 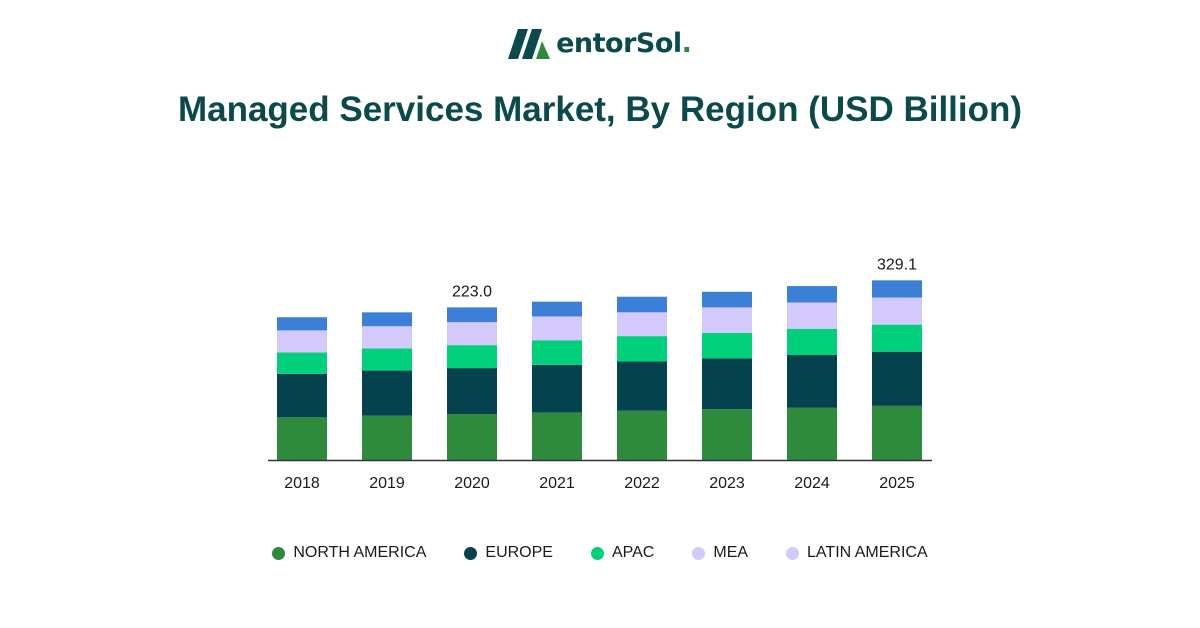 What do you see at coordinates (472, 334) in the screenshot?
I see `bar-mea-2020` at bounding box center [472, 334].